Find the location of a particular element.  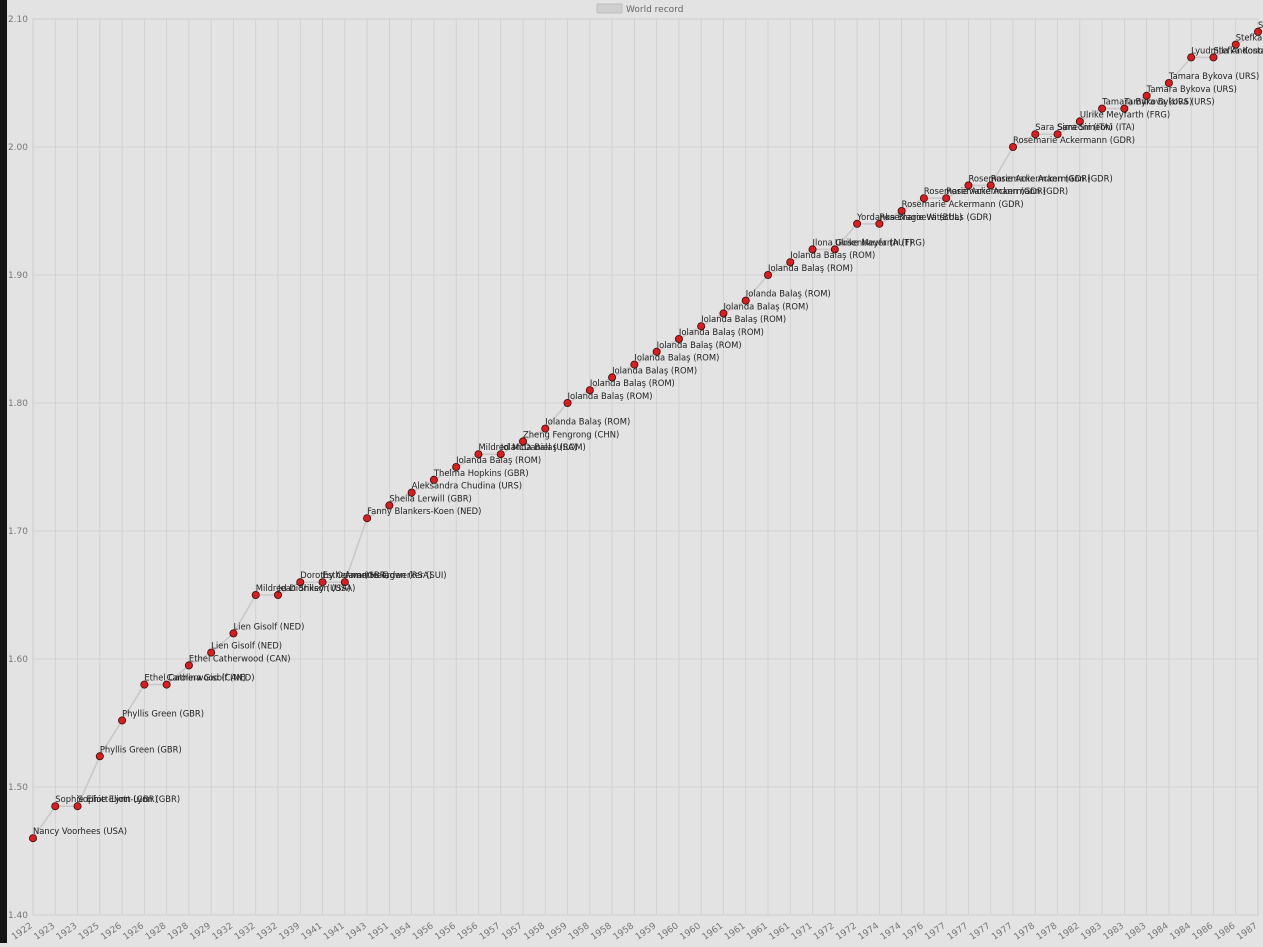

y-tick-label: 1.40 is located at coordinates (18, 916).